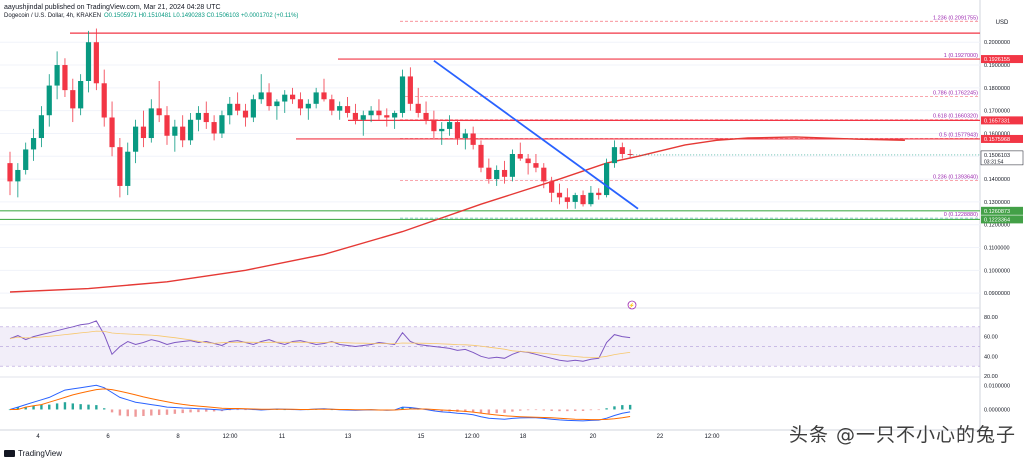 The width and height of the screenshot is (1024, 461). Describe the element at coordinates (997, 220) in the screenshot. I see `price-label: 0.1223364` at that location.